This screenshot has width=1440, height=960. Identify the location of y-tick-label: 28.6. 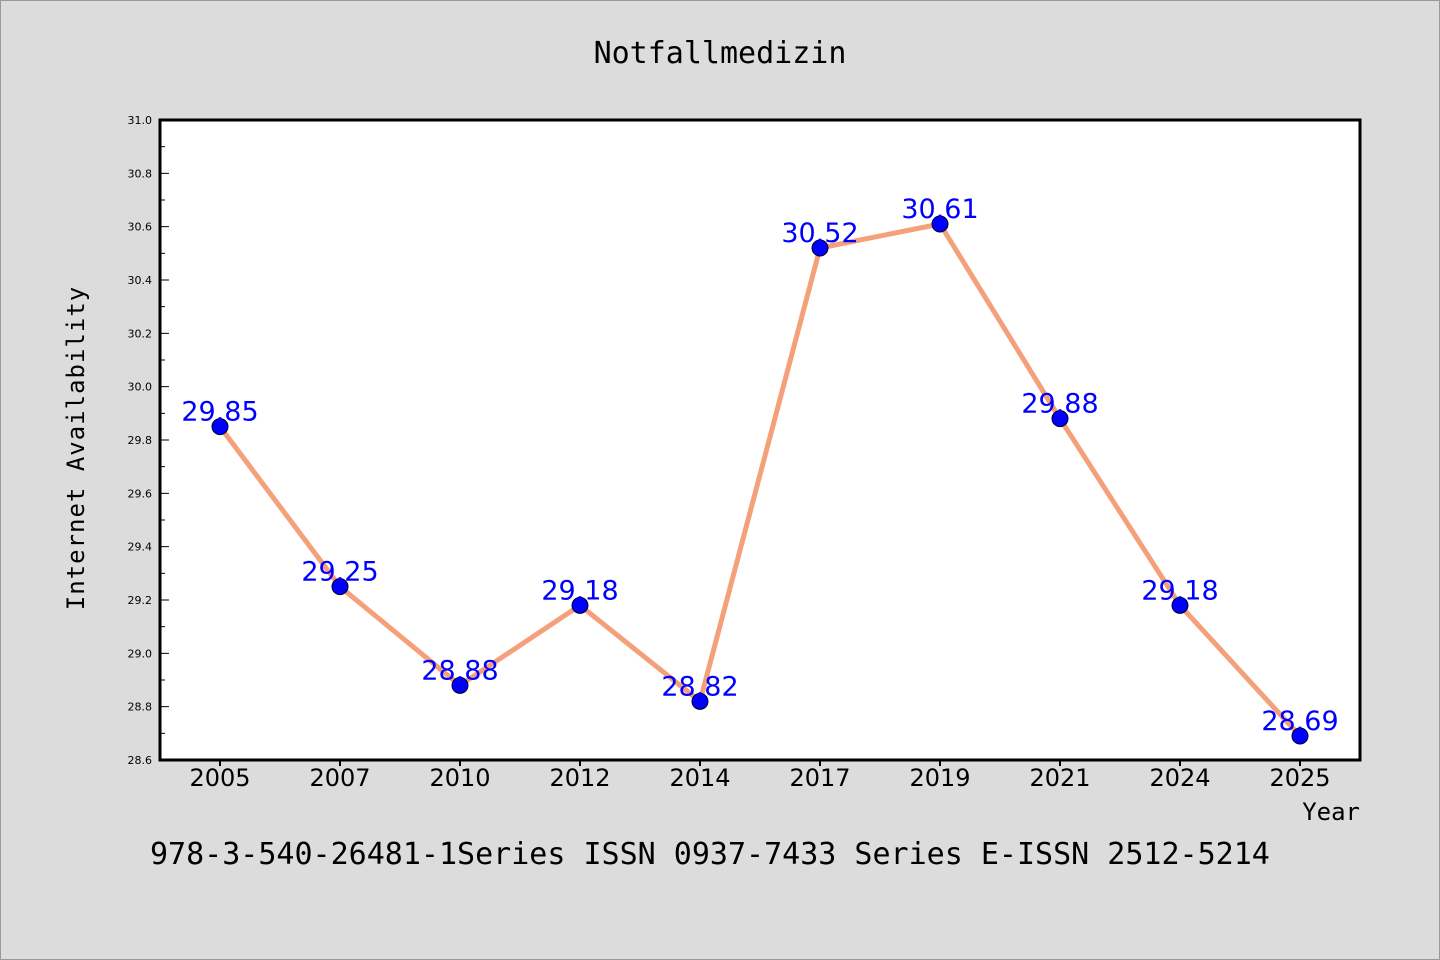
(140, 760).